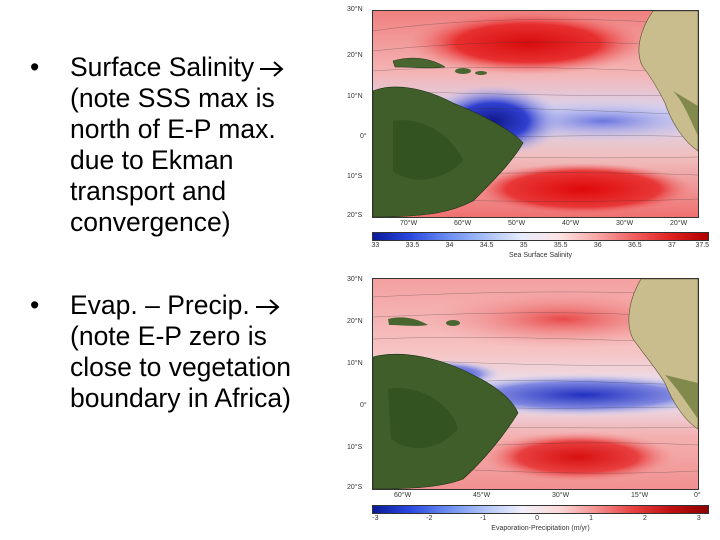 This screenshot has width=720, height=540. I want to click on colorbar-tick: 36.5, so click(635, 245).